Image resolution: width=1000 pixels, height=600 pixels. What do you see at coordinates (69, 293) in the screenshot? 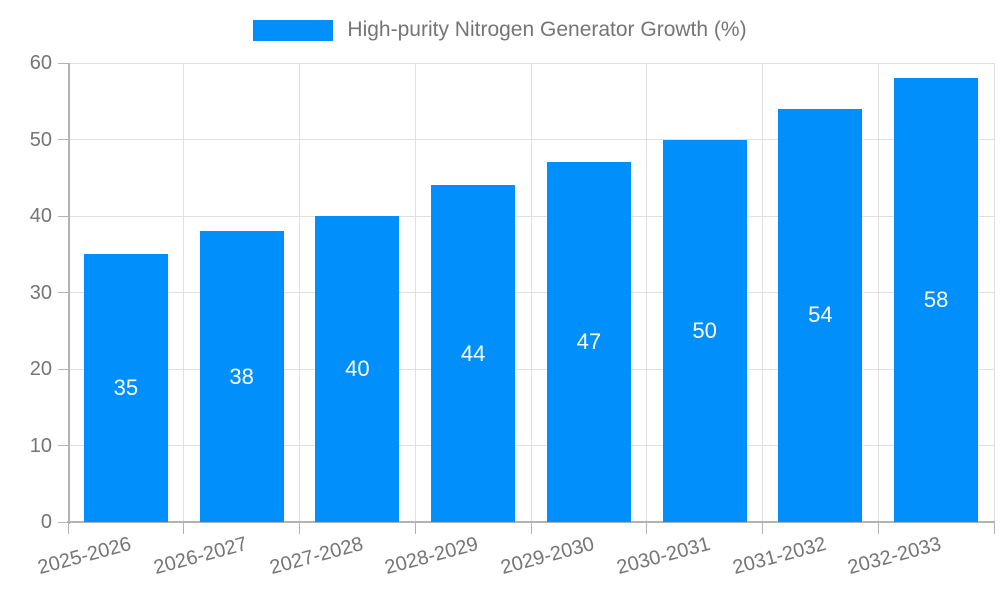
I see `y-axis-line` at bounding box center [69, 293].